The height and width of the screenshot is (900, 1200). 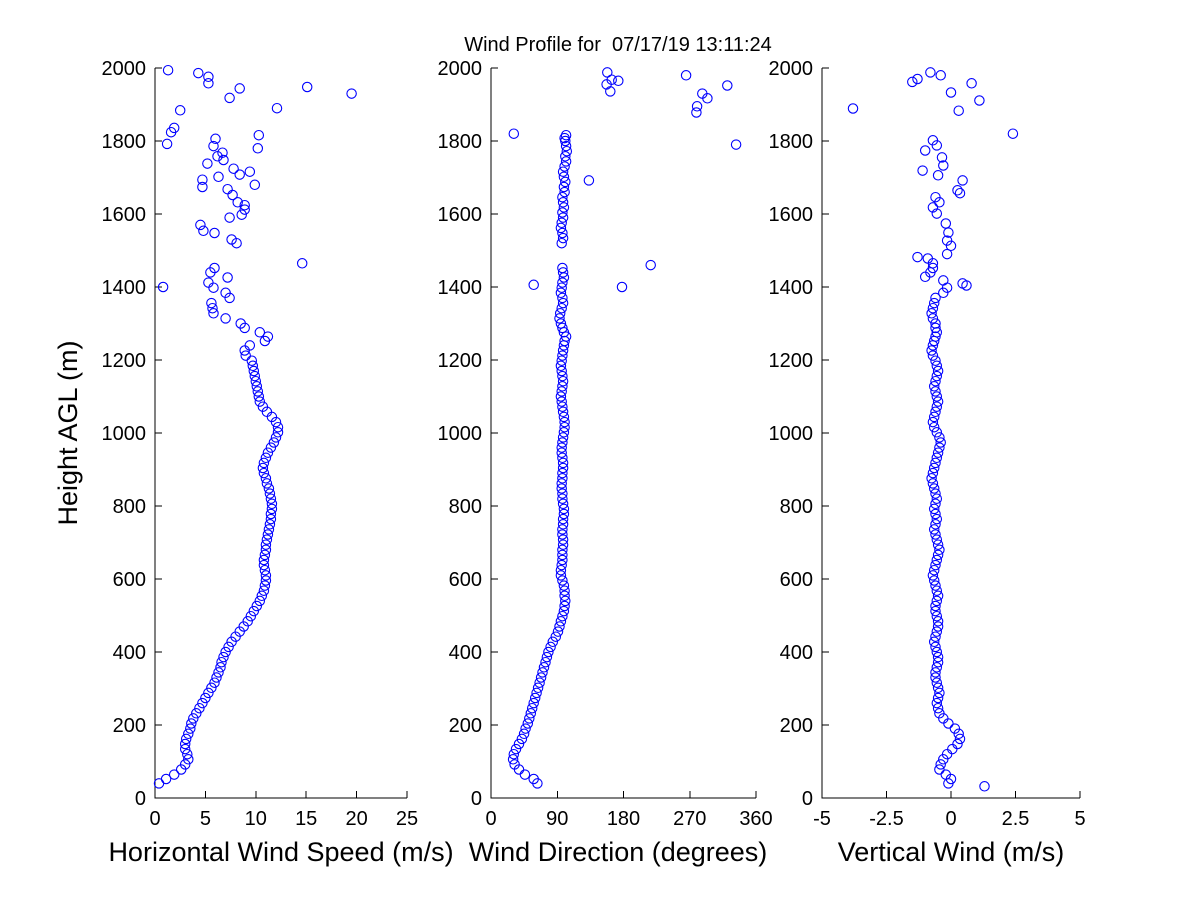 What do you see at coordinates (124, 288) in the screenshot?
I see `y-tick-label: 1400` at bounding box center [124, 288].